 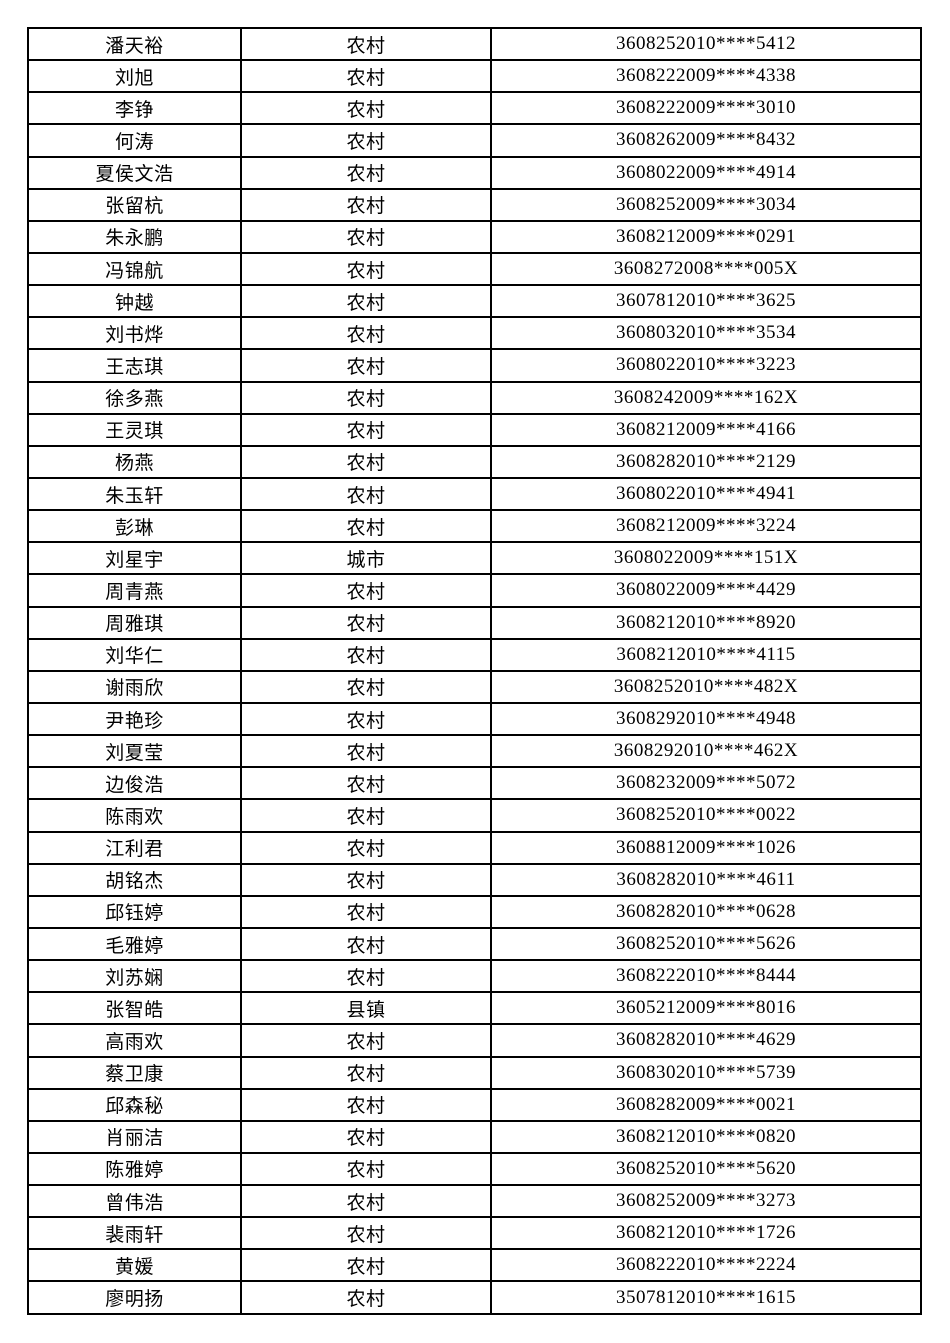 I want to click on table-row: 谢雨欣 农村 3608252010****482X, so click(x=474, y=686).